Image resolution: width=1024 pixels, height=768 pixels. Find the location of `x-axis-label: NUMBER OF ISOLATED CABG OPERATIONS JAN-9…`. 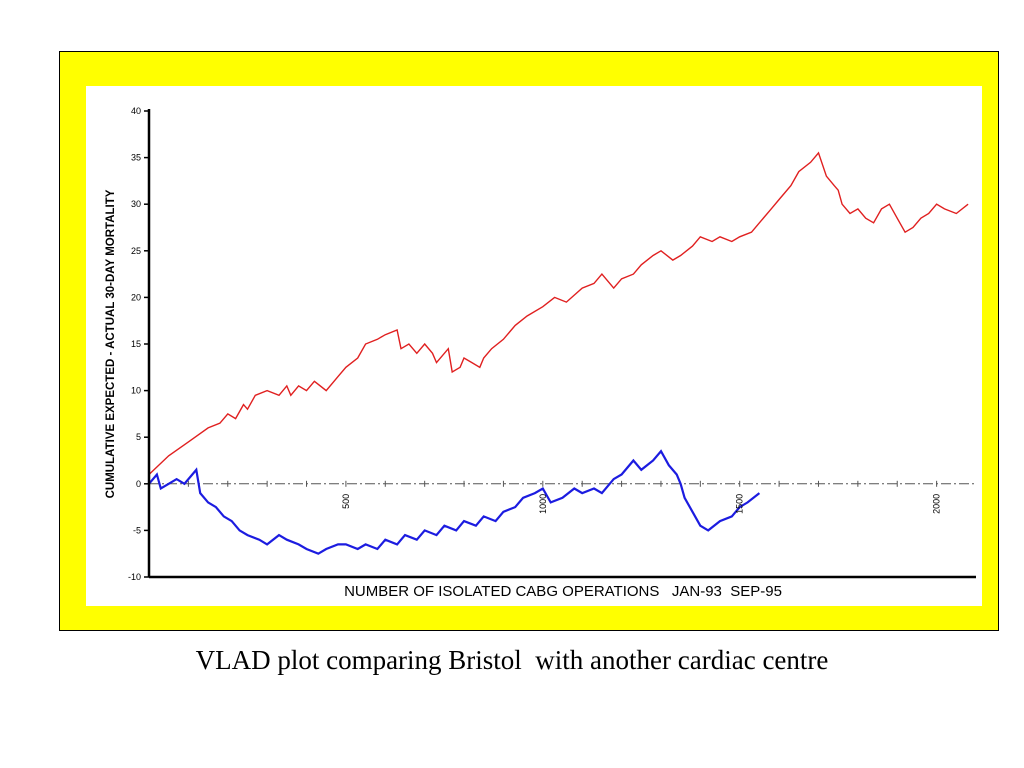

x-axis-label: NUMBER OF ISOLATED CABG OPERATIONS JAN-9… is located at coordinates (563, 591).